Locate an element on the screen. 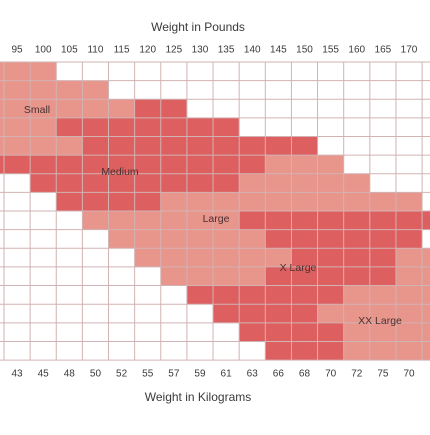 The image size is (430, 435). kilograms-label: 45 is located at coordinates (44, 374).